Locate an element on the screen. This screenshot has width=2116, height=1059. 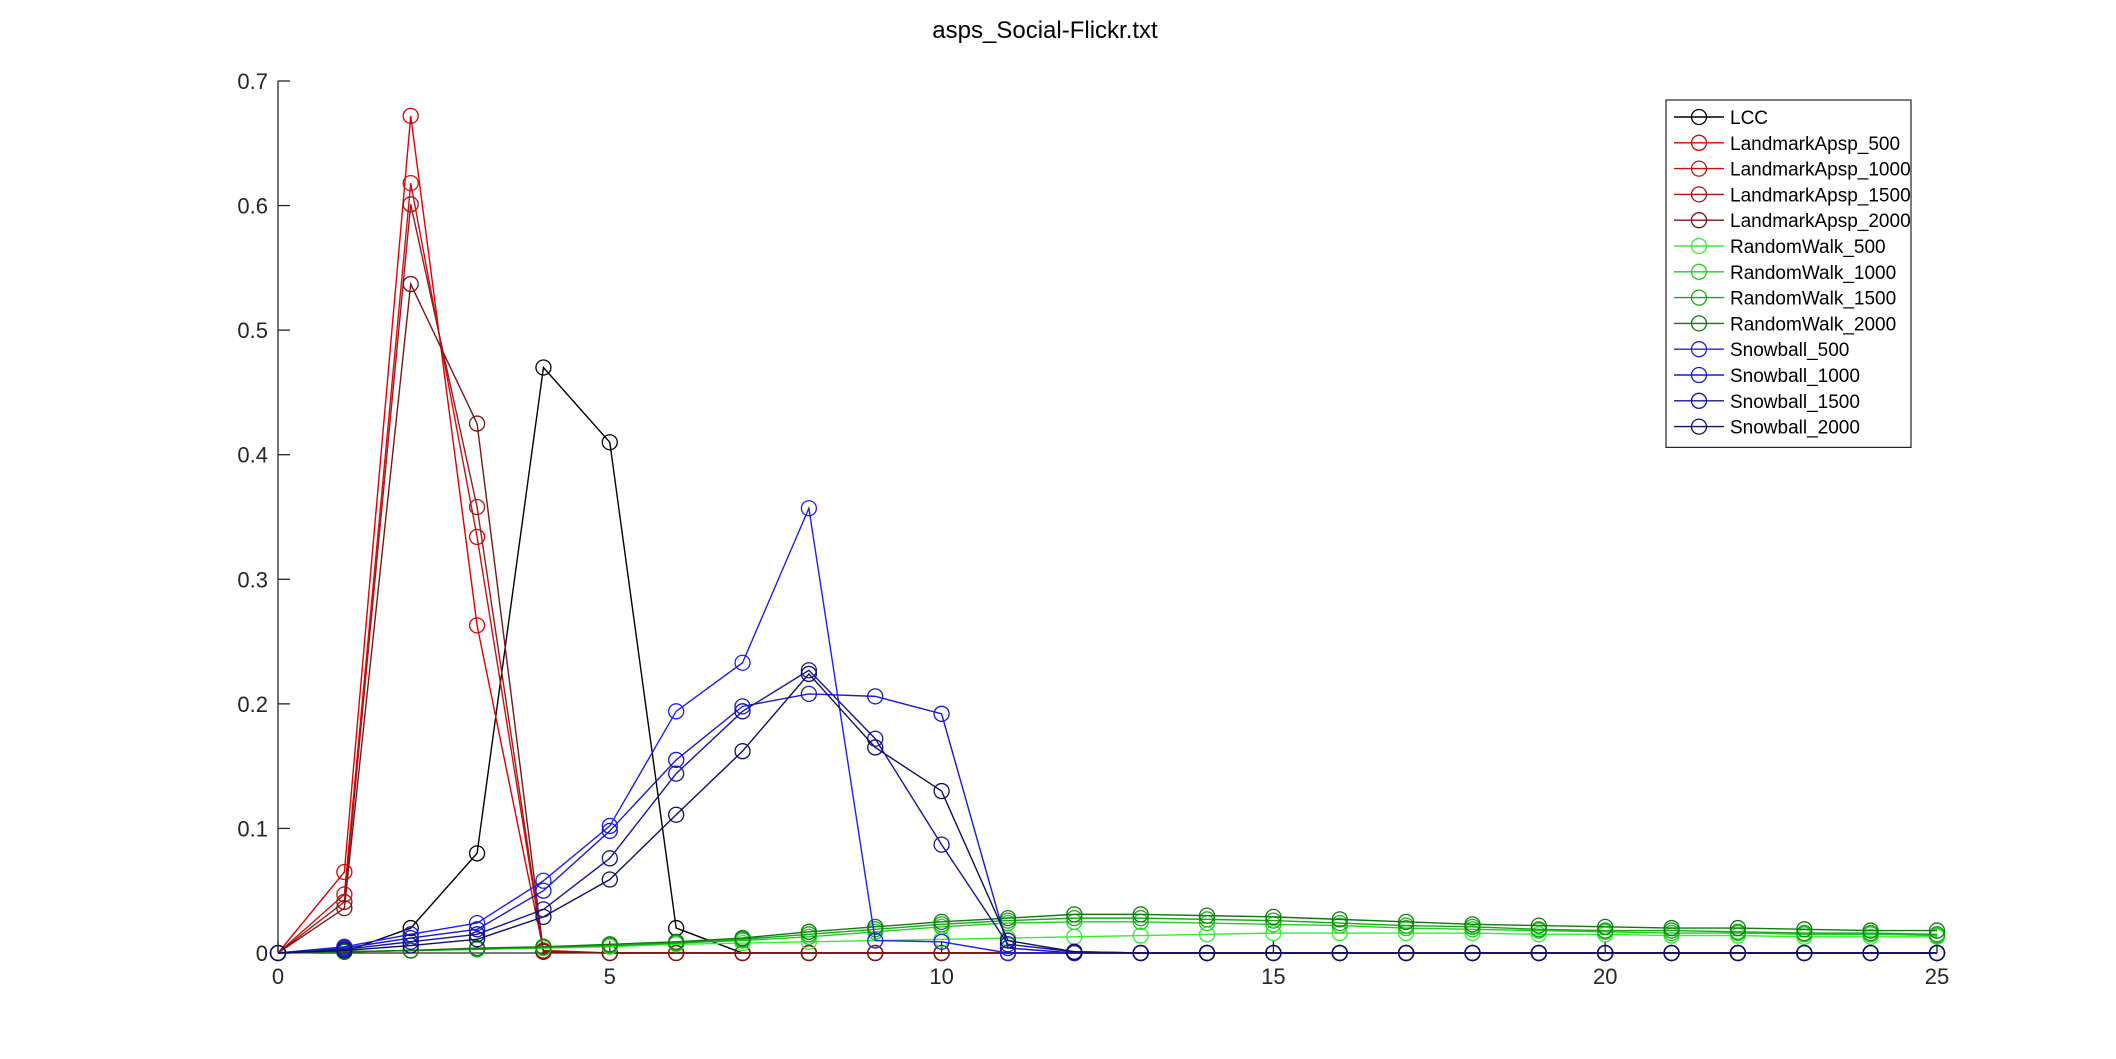
legend-item: LandmarkApsp_2000 is located at coordinates (1792, 221).